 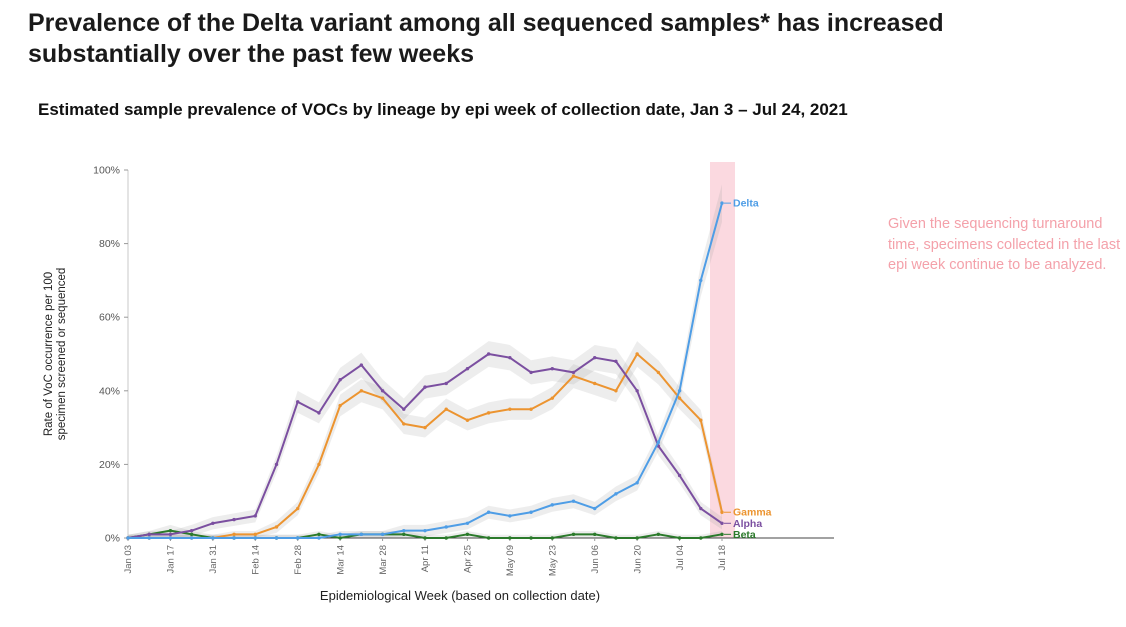 What do you see at coordinates (112, 539) in the screenshot?
I see `y-tick-label: 0%` at bounding box center [112, 539].